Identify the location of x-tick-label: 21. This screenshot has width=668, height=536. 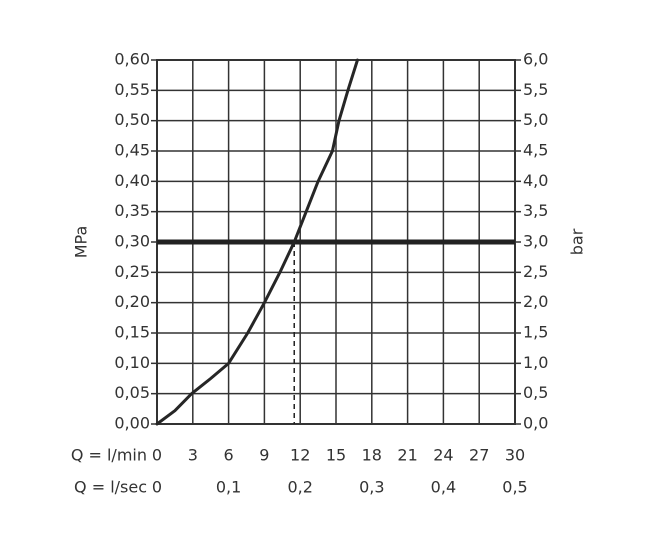
(407, 455).